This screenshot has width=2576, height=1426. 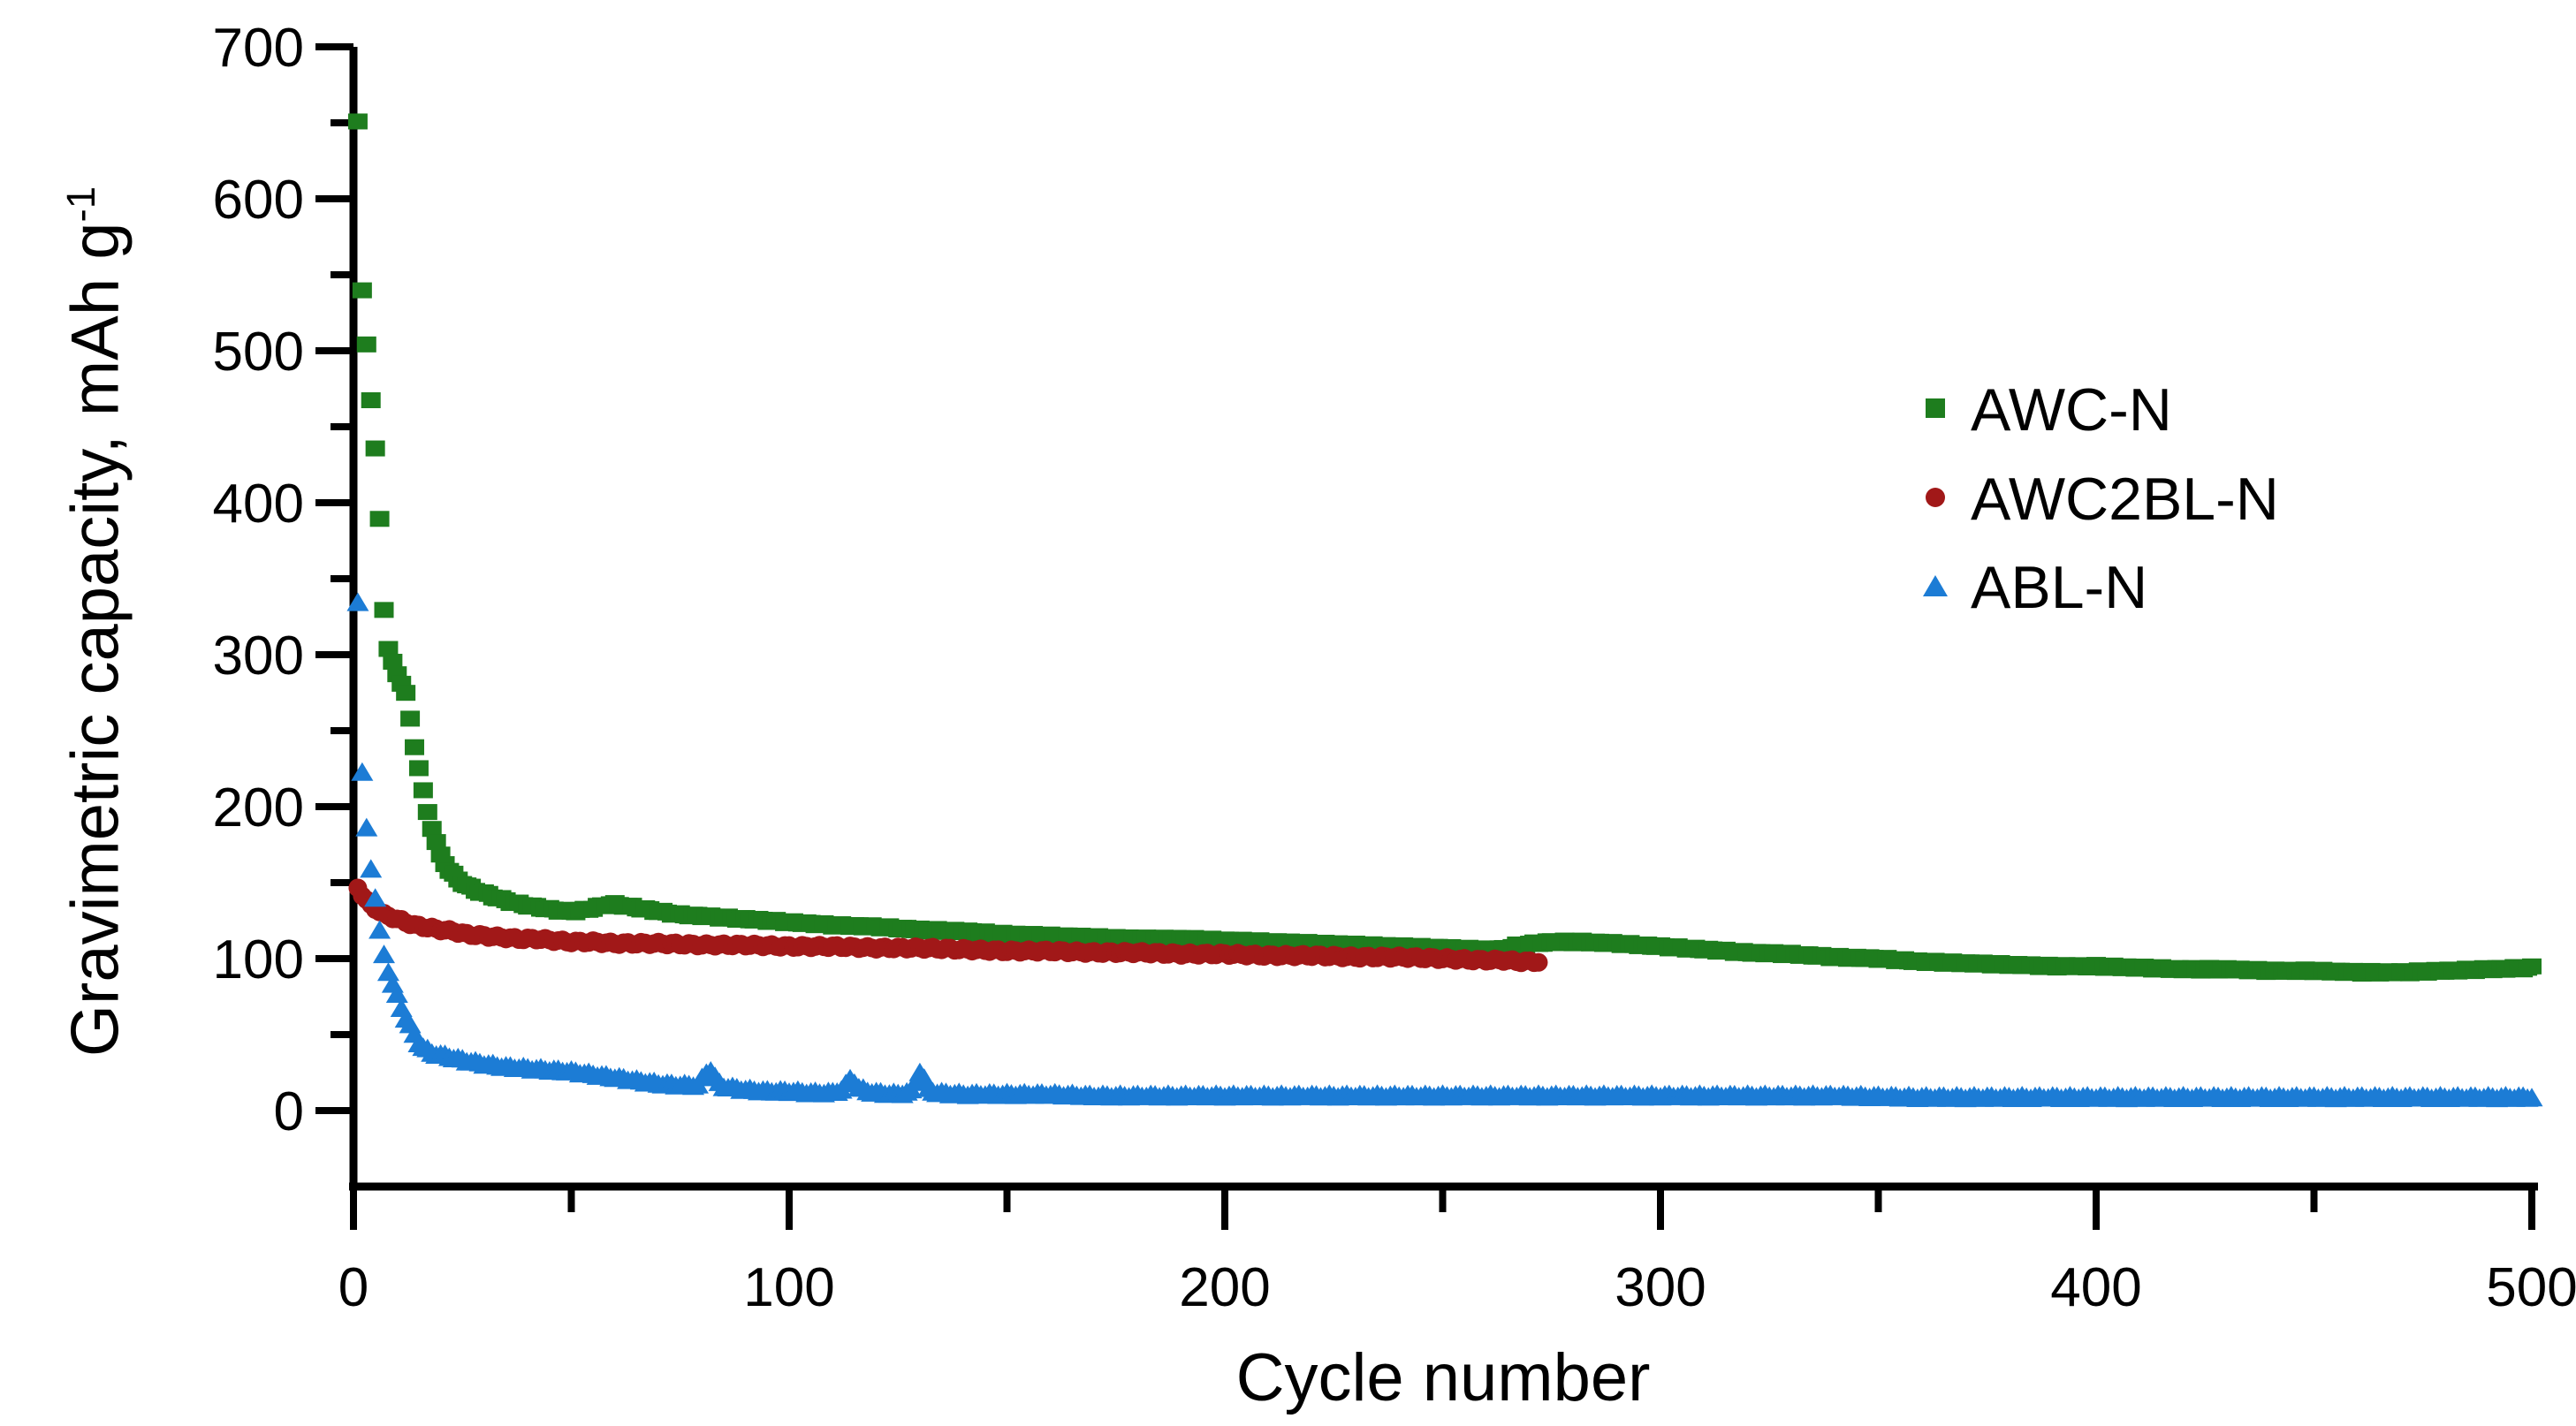 I want to click on y-axis-title: Gravimetric capacity, mAh g-1, so click(x=95, y=622).